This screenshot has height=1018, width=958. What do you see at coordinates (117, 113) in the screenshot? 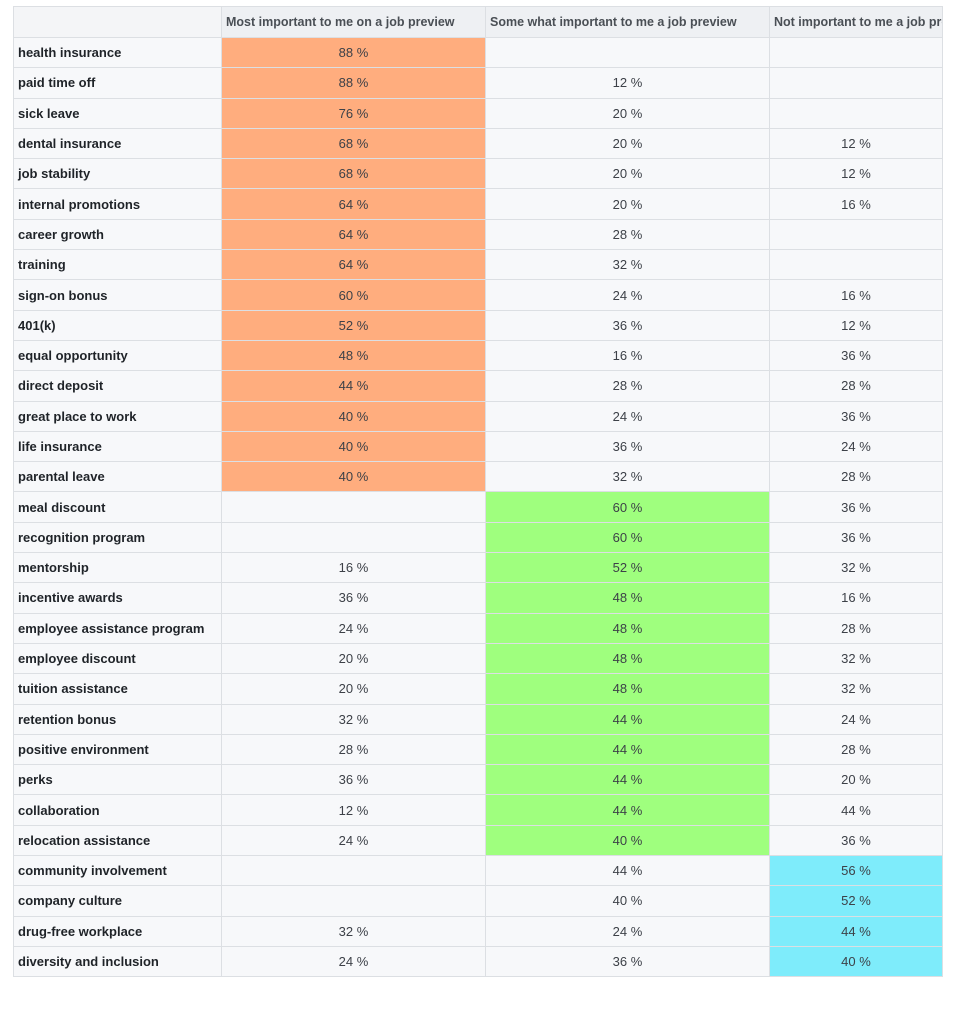
I see `row-label: sick leave` at bounding box center [117, 113].